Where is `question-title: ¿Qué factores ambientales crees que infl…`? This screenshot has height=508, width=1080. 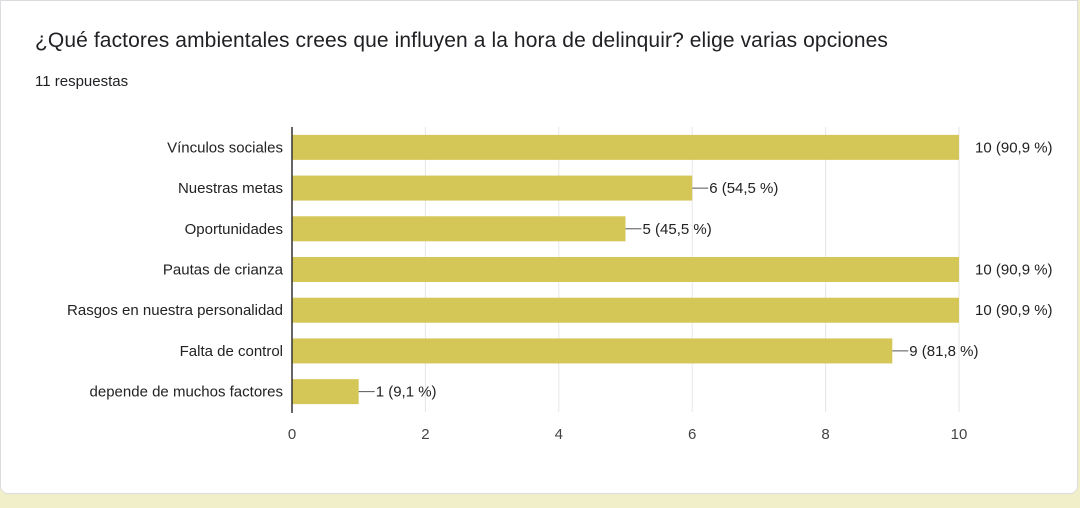
question-title: ¿Qué factores ambientales crees que infl… is located at coordinates (461, 40).